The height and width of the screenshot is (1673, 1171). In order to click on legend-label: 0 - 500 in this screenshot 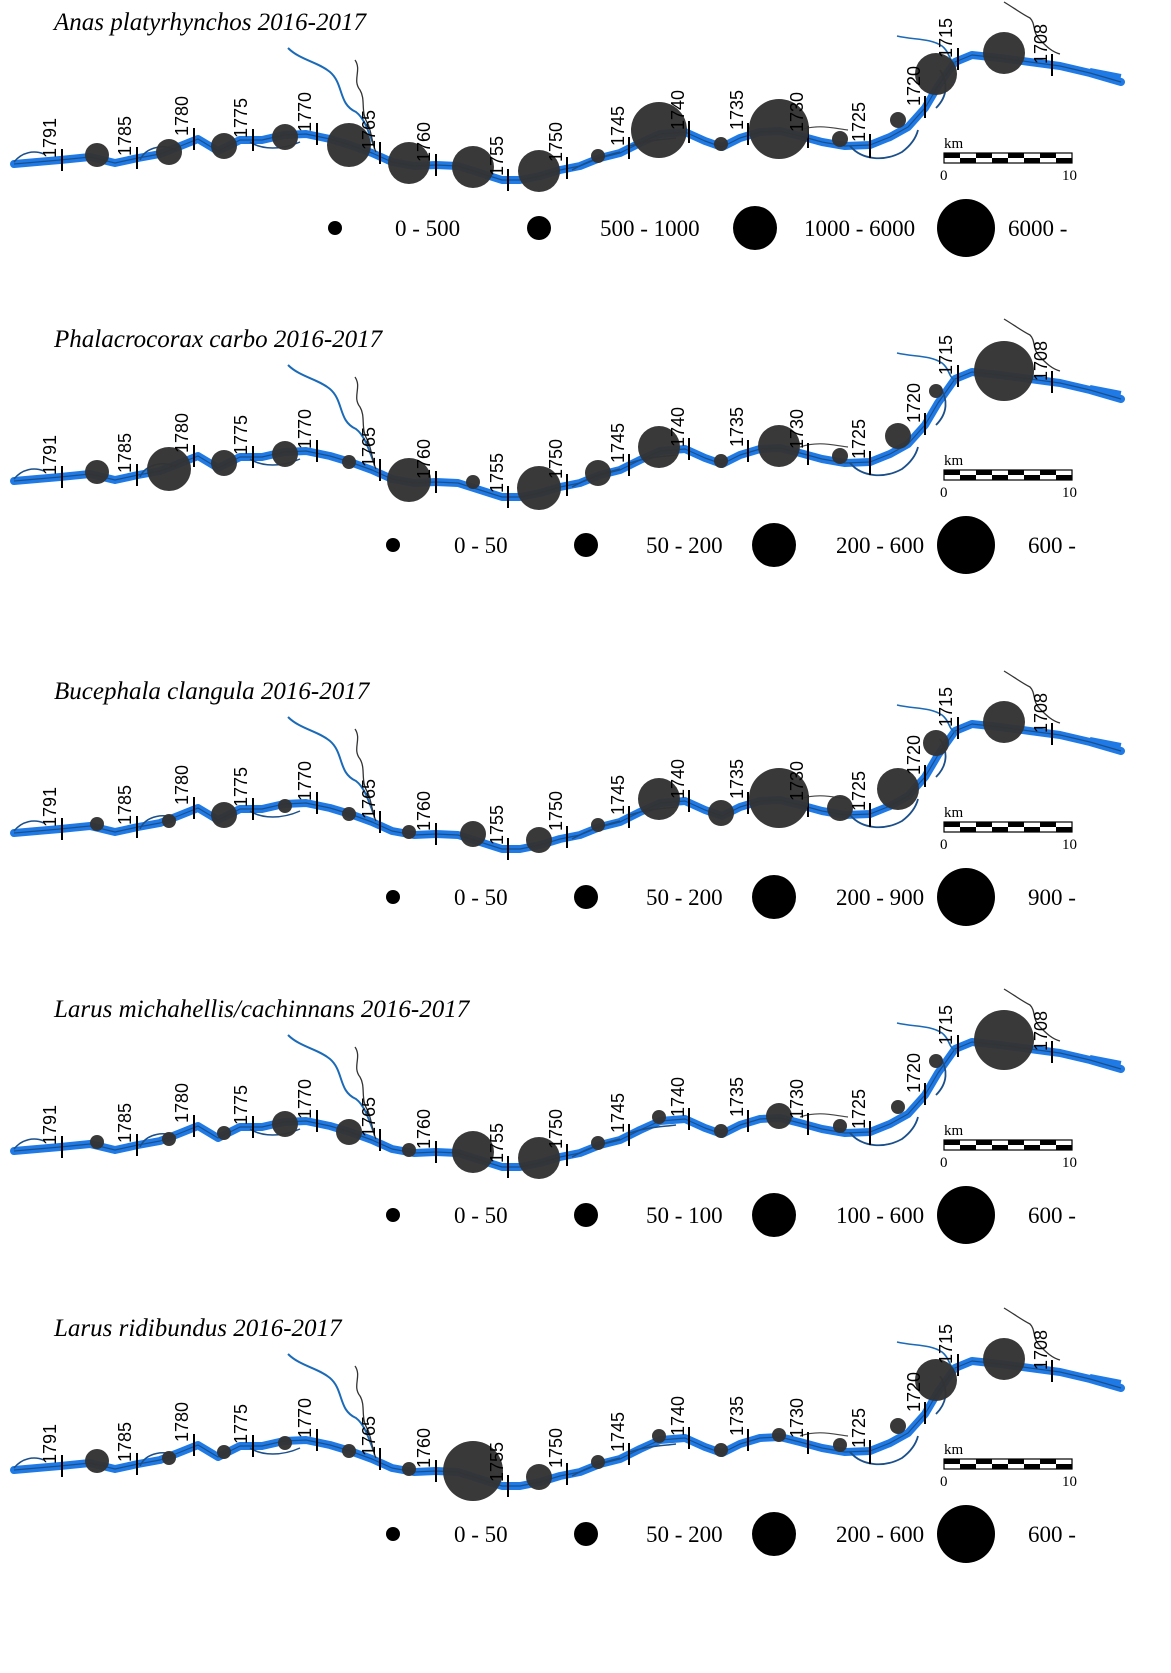, I will do `click(427, 228)`.